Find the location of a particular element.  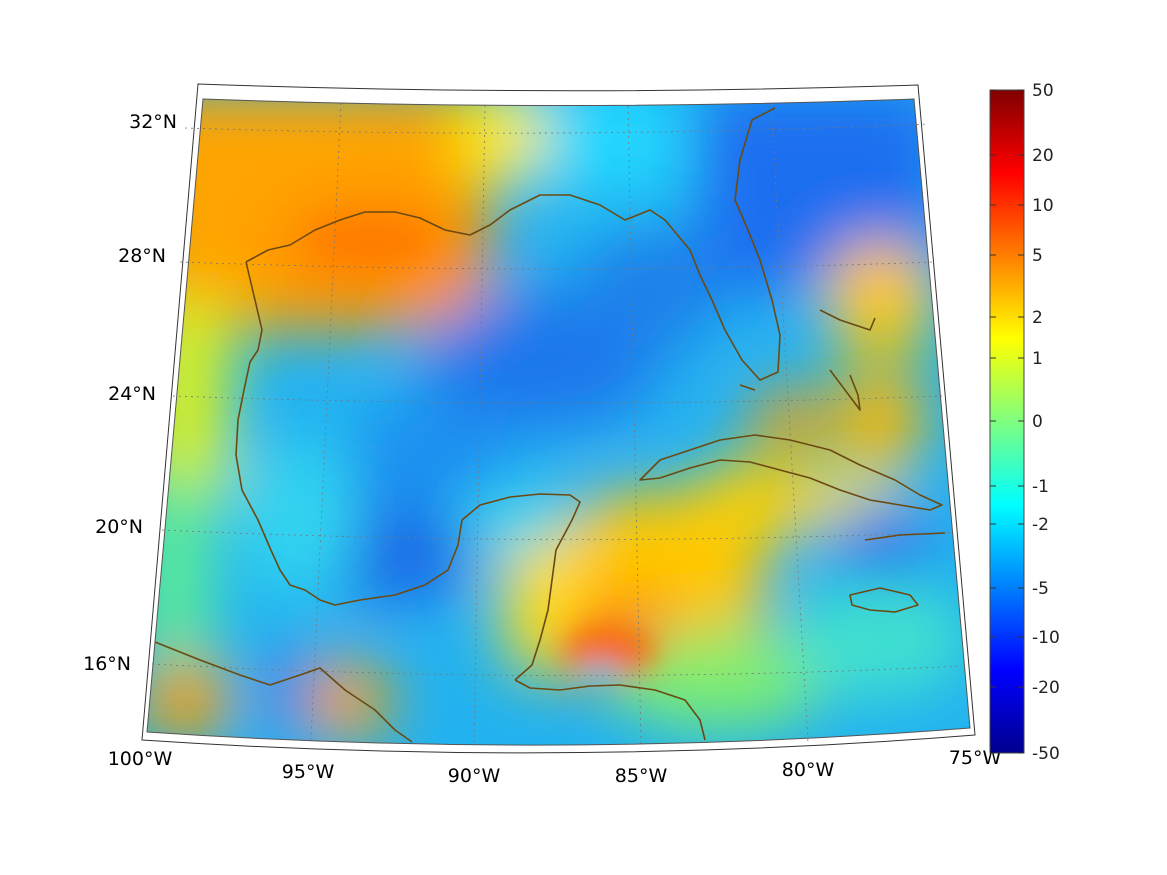

lat-label-16: 16°N is located at coordinates (107, 664).